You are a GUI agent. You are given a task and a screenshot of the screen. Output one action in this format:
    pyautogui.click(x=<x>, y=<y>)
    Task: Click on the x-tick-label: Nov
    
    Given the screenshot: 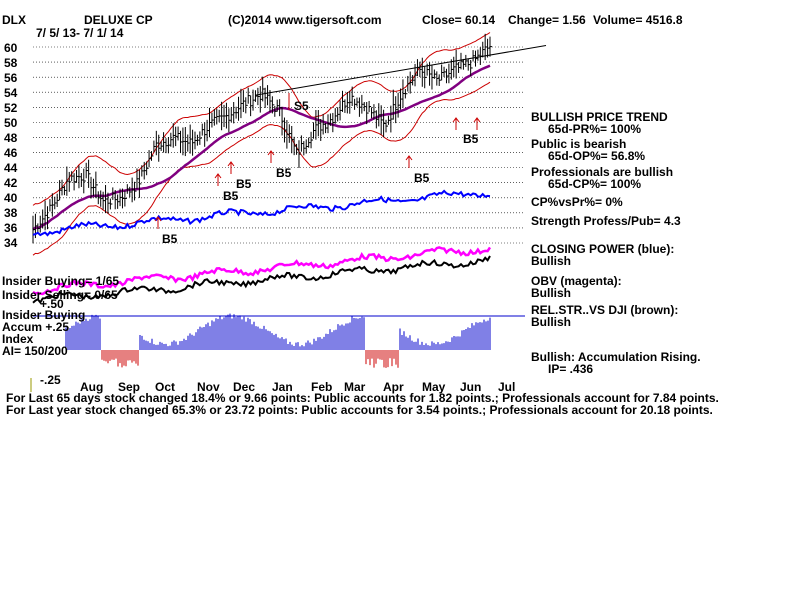 What is the action you would take?
    pyautogui.click(x=208, y=387)
    